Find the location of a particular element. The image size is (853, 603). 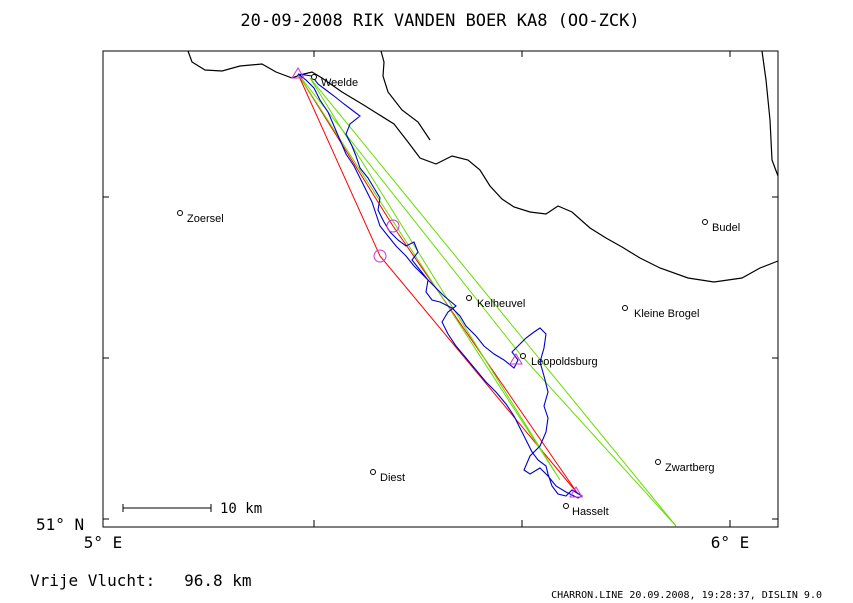

place-label: Zoersel is located at coordinates (205, 219).